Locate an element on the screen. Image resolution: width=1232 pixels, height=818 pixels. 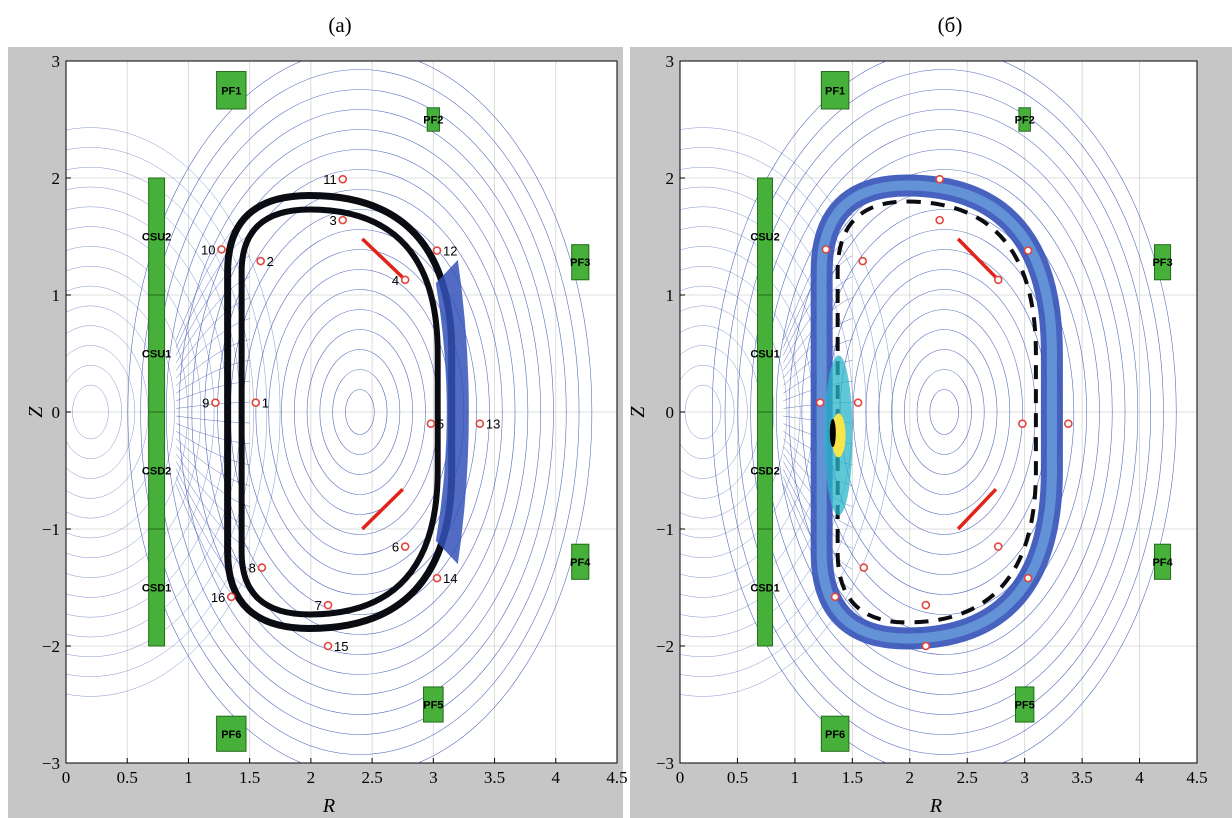
panel-a-ytick-label: −1 is located at coordinates (51, 529).